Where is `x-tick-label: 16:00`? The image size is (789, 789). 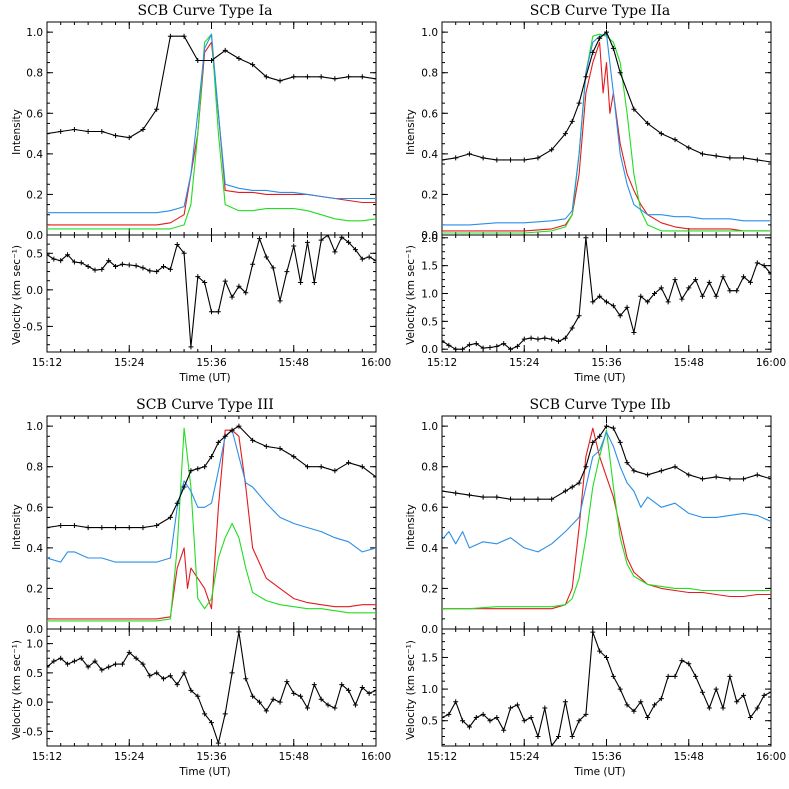 x-tick-label: 16:00 is located at coordinates (376, 757).